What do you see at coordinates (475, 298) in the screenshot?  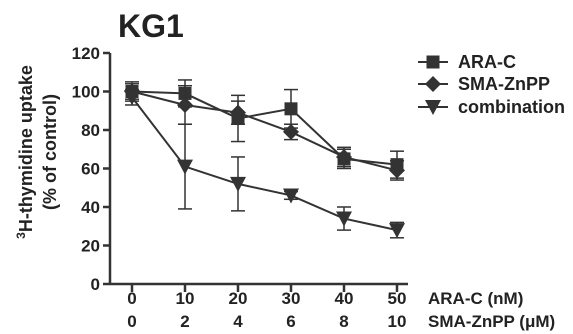 I see `x-axis-label-row1: ARA-C (nM)` at bounding box center [475, 298].